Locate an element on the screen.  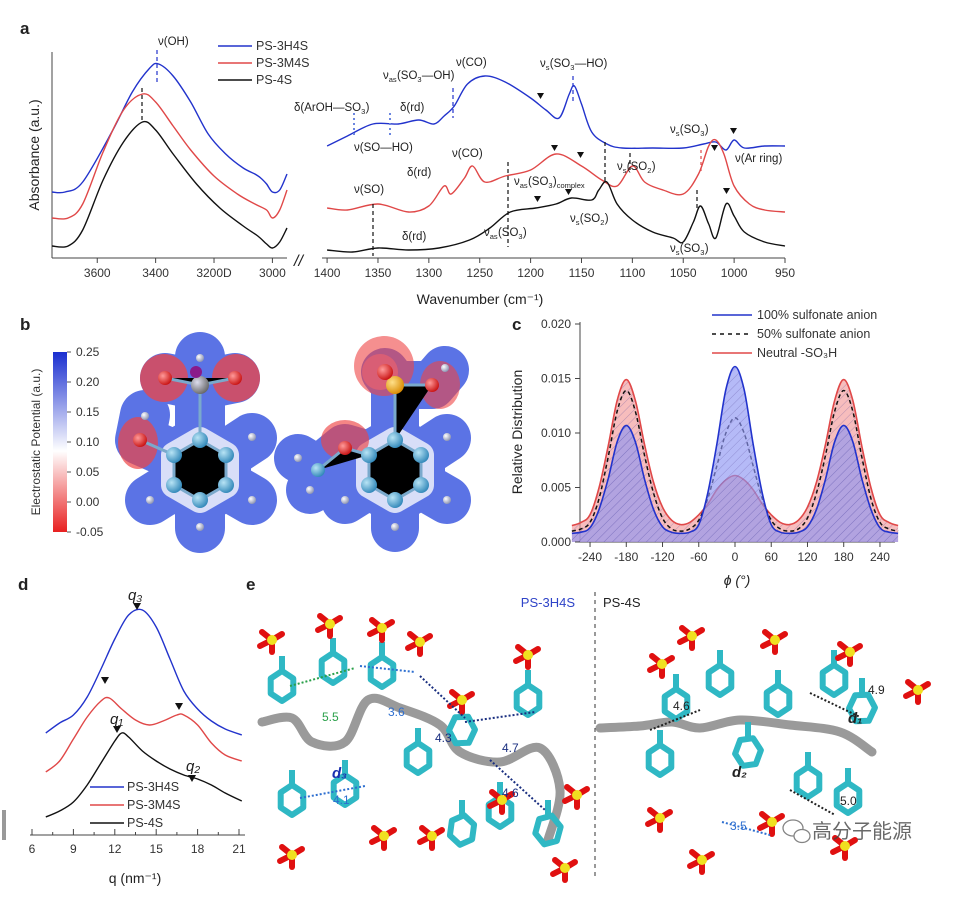
peak-annotation: ν(SO—HO) is located at coordinates (383, 148).